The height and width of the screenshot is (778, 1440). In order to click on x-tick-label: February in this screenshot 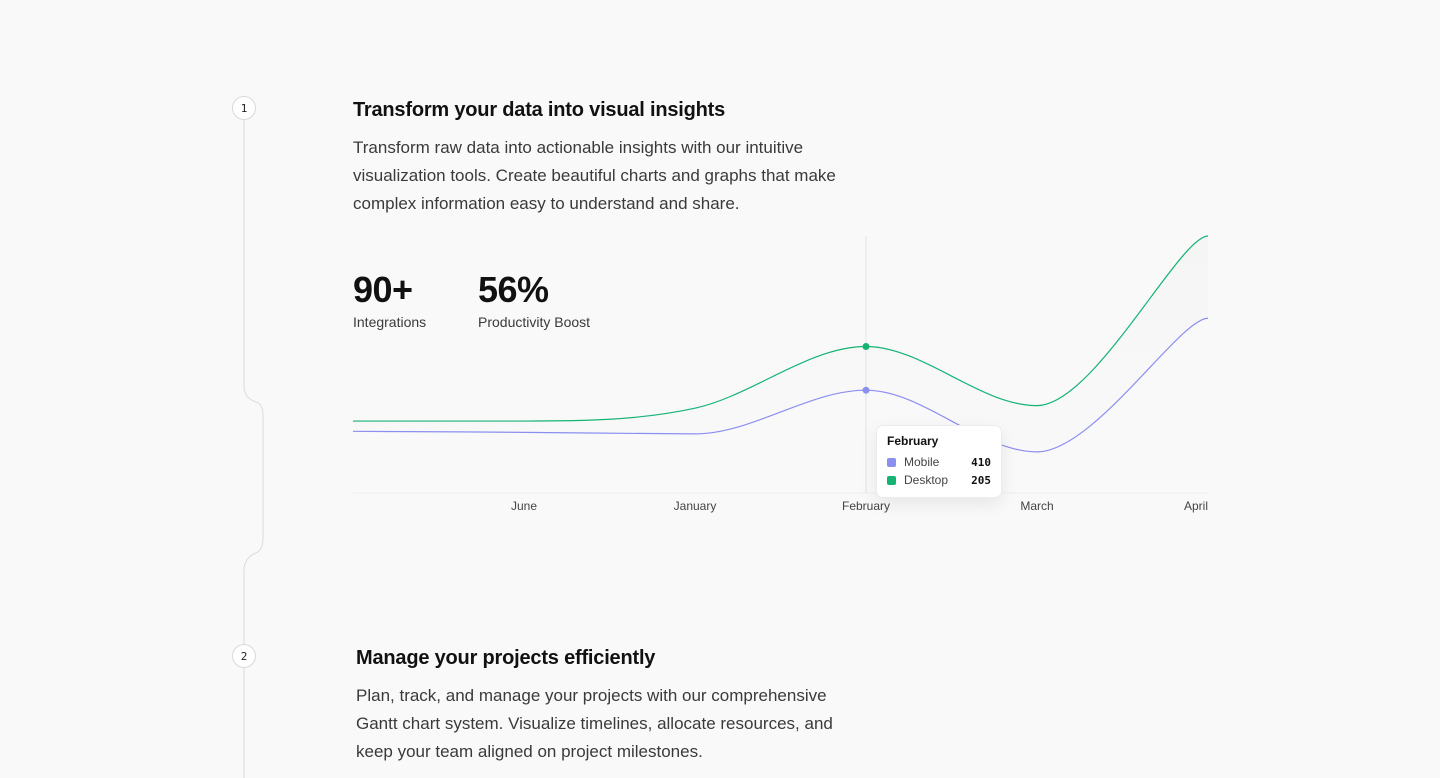, I will do `click(866, 506)`.